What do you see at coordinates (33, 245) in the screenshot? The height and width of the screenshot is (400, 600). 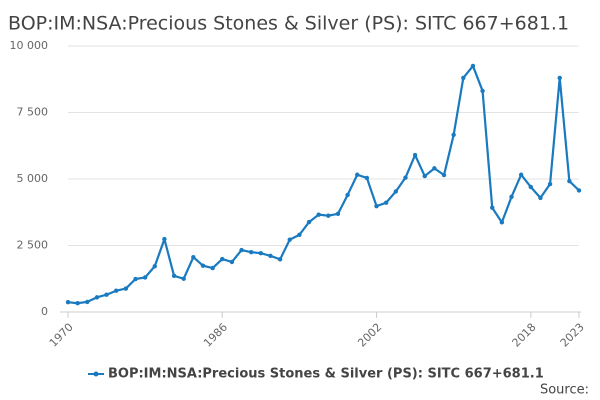 I see `y-tick-label: 2 500` at bounding box center [33, 245].